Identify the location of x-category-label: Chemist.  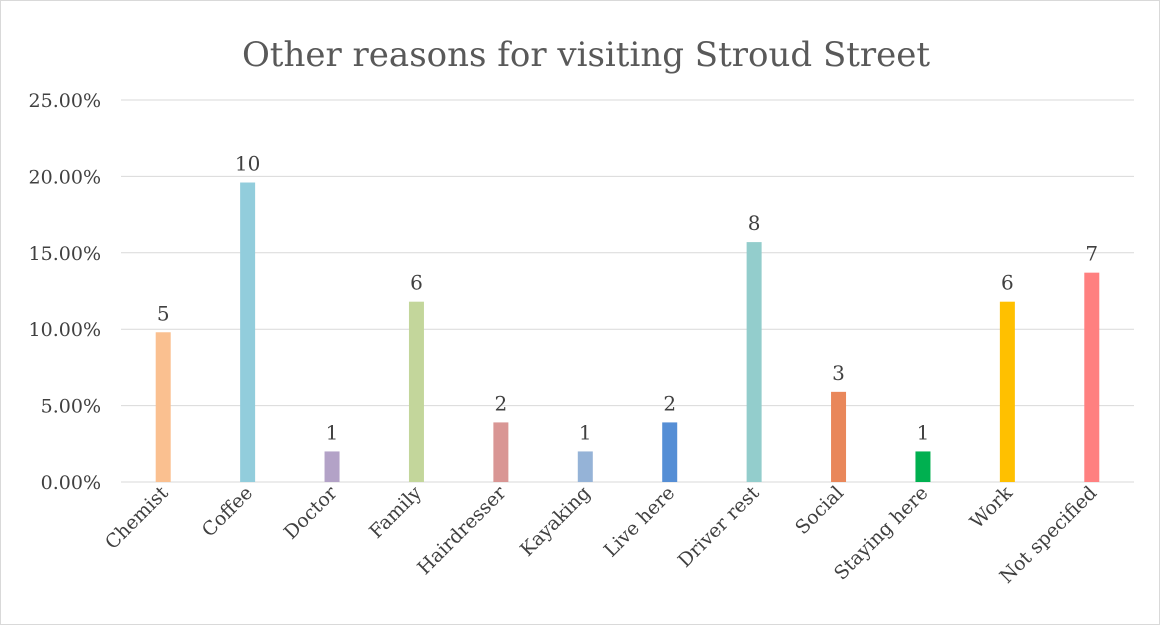
(137, 518).